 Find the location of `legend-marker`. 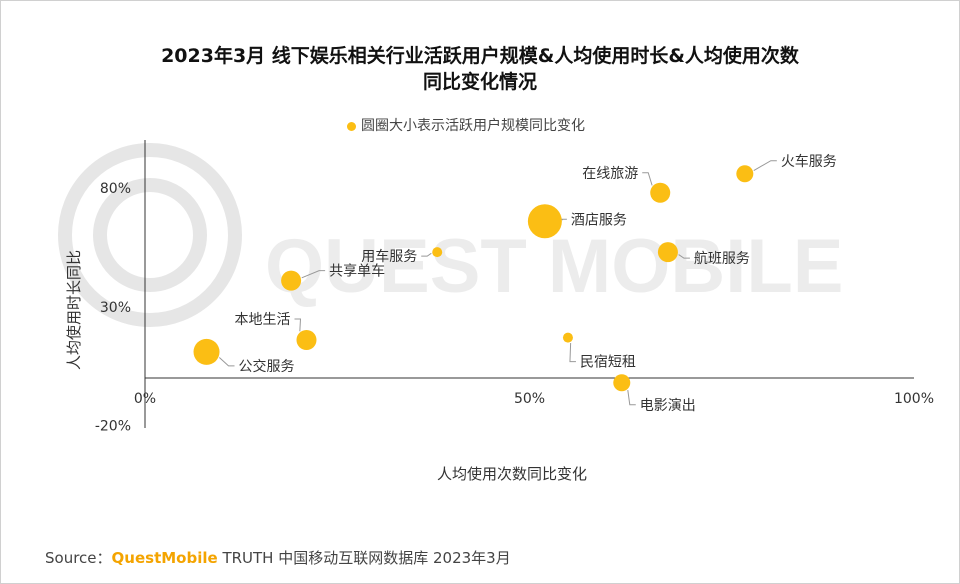

legend-marker is located at coordinates (351, 126).